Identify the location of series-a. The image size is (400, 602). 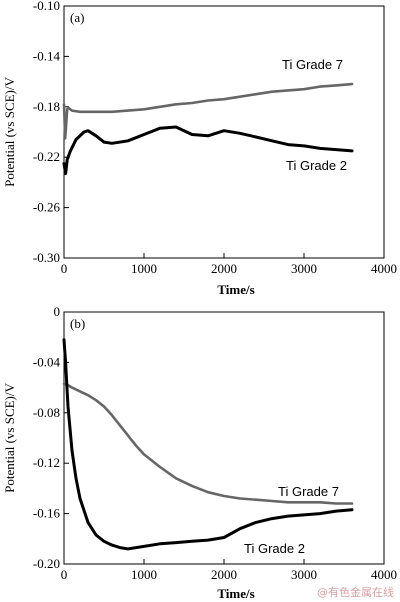
(208, 129).